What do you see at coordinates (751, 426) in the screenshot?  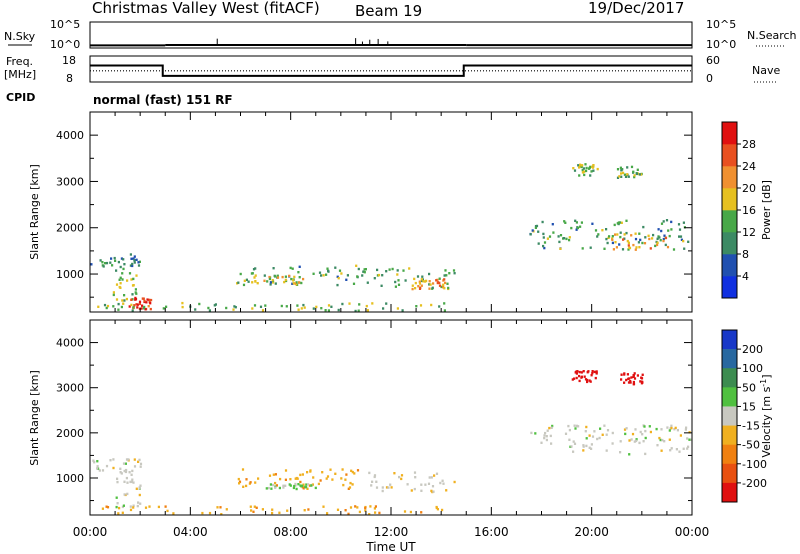 I see `velocity-colorbar-tick-label: -15` at bounding box center [751, 426].